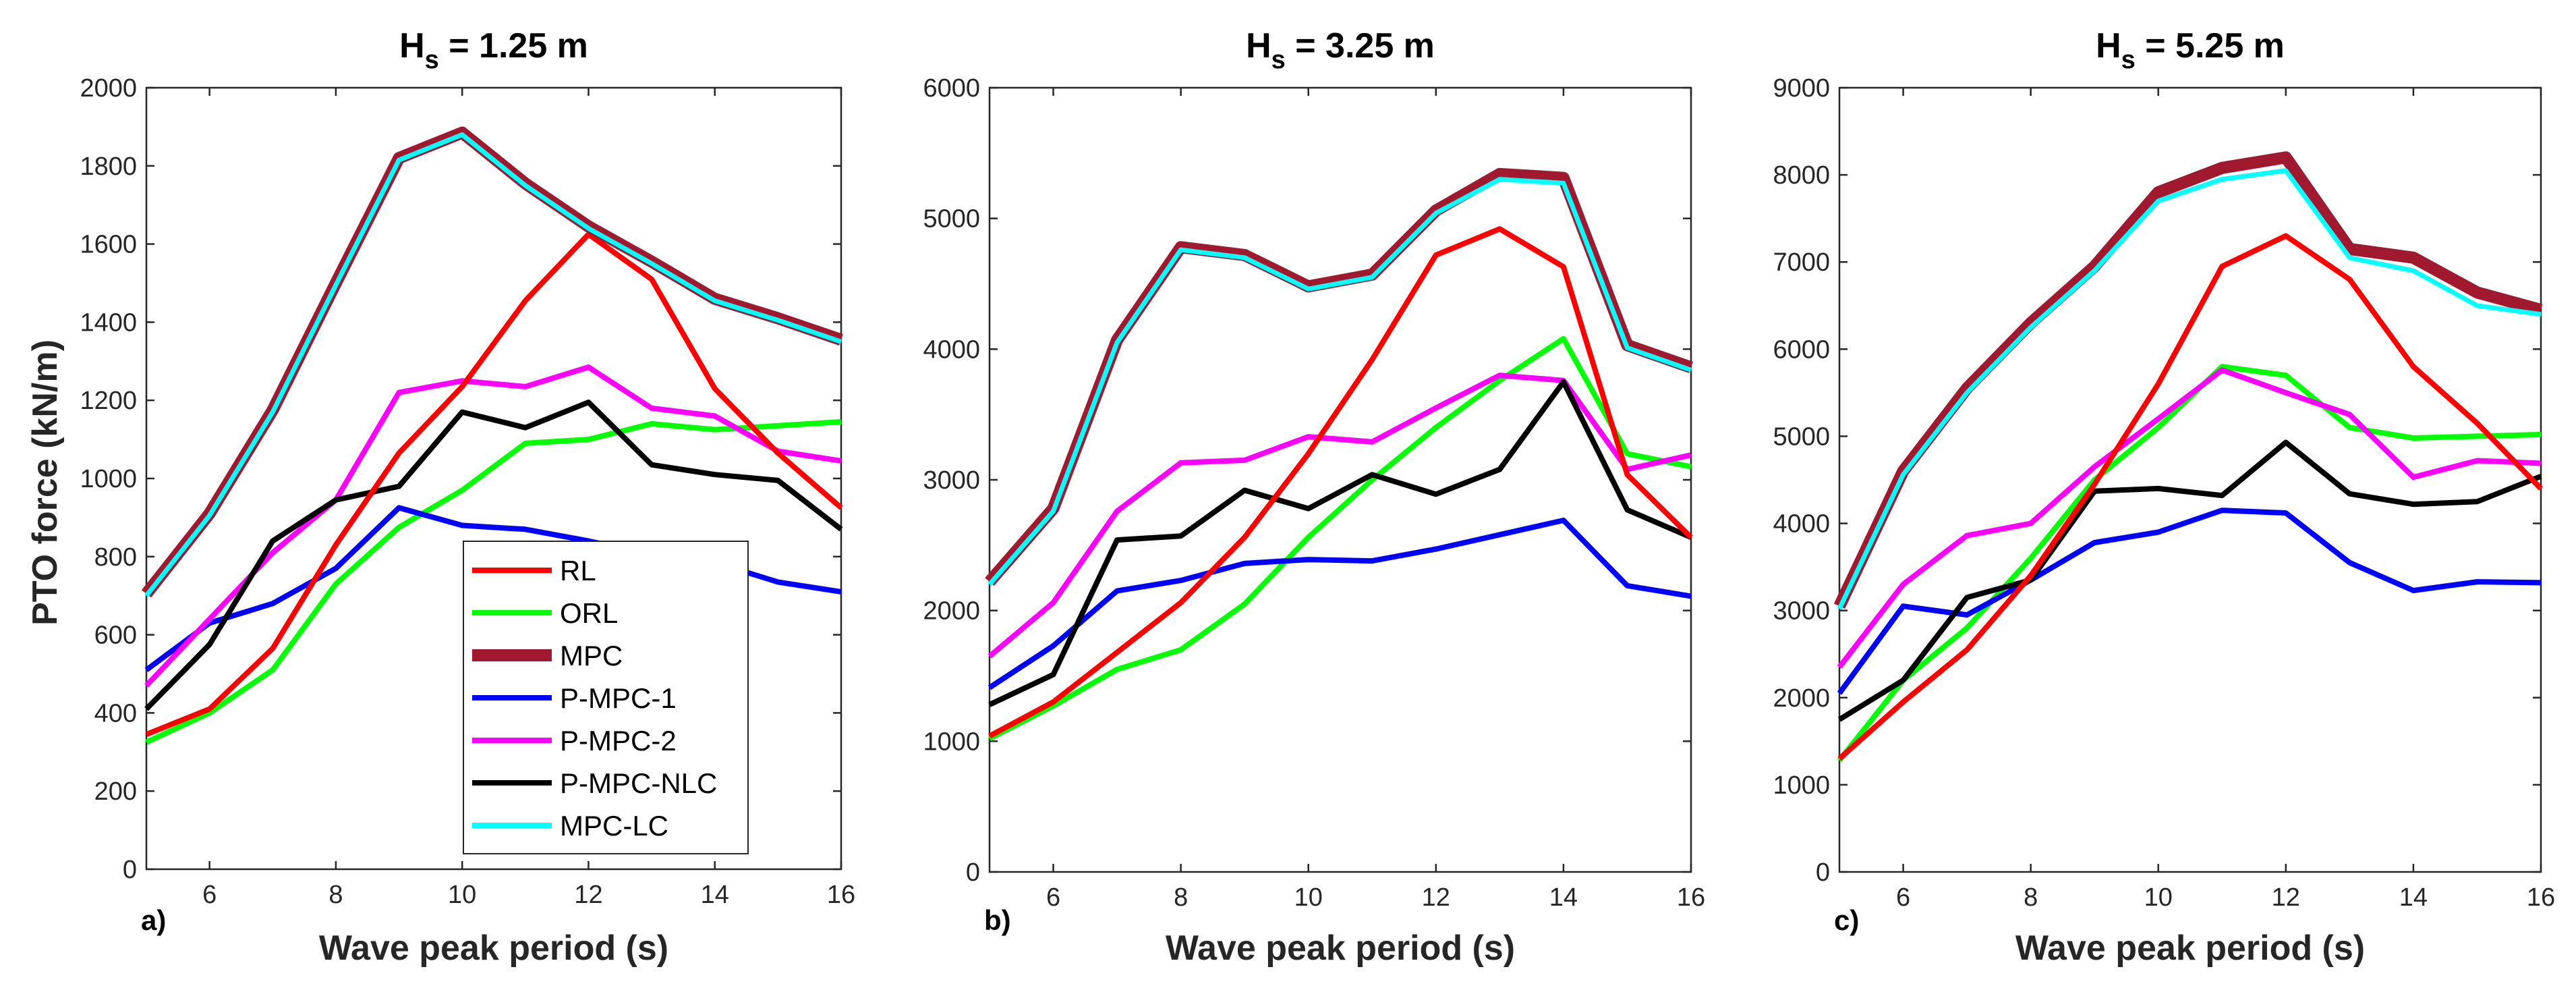  I want to click on legend-entry-mpc-lc: MPC-LC, so click(570, 826).